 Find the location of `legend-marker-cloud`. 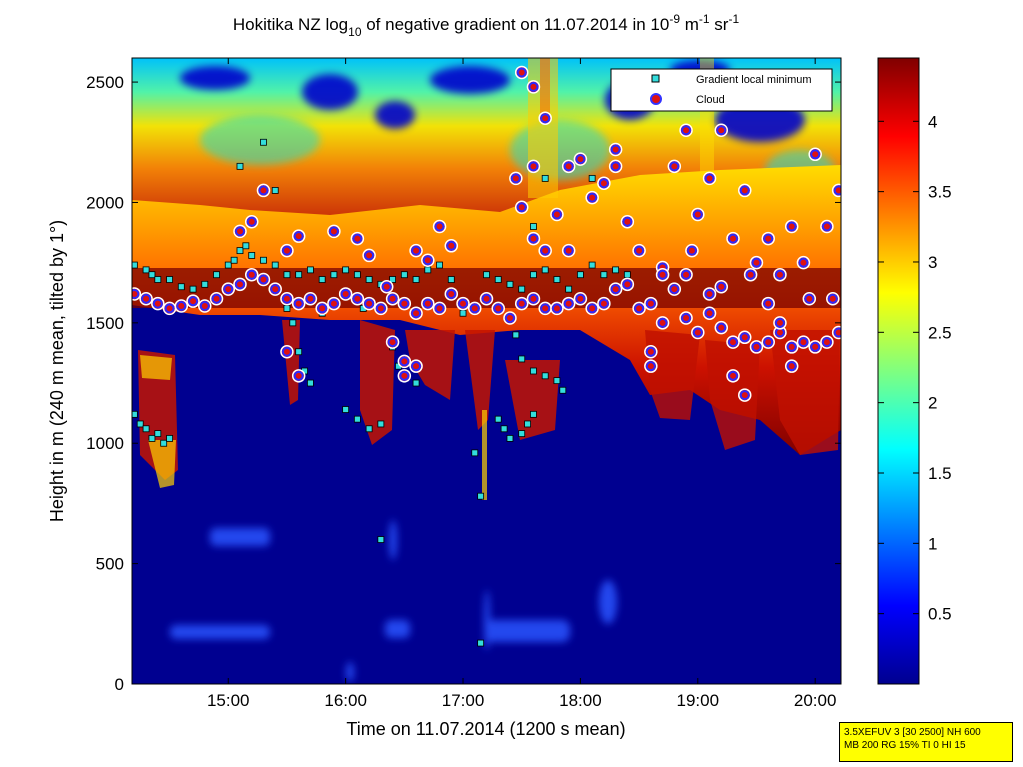

legend-marker-cloud is located at coordinates (656, 99).